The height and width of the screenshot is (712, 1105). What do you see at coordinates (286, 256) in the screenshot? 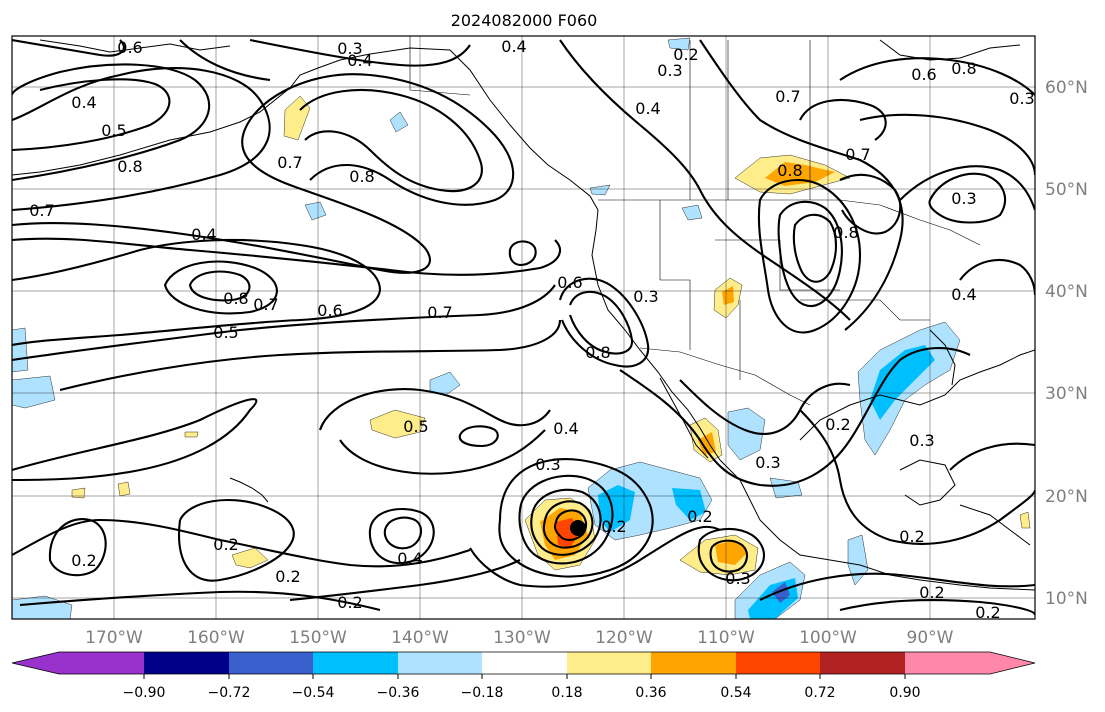
I see `contour-mid-pac-wave` at bounding box center [286, 256].